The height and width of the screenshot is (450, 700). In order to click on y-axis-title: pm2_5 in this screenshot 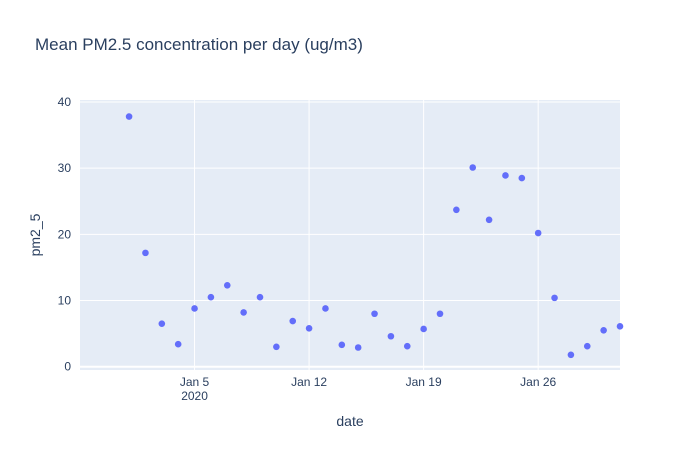, I will do `click(35, 234)`.